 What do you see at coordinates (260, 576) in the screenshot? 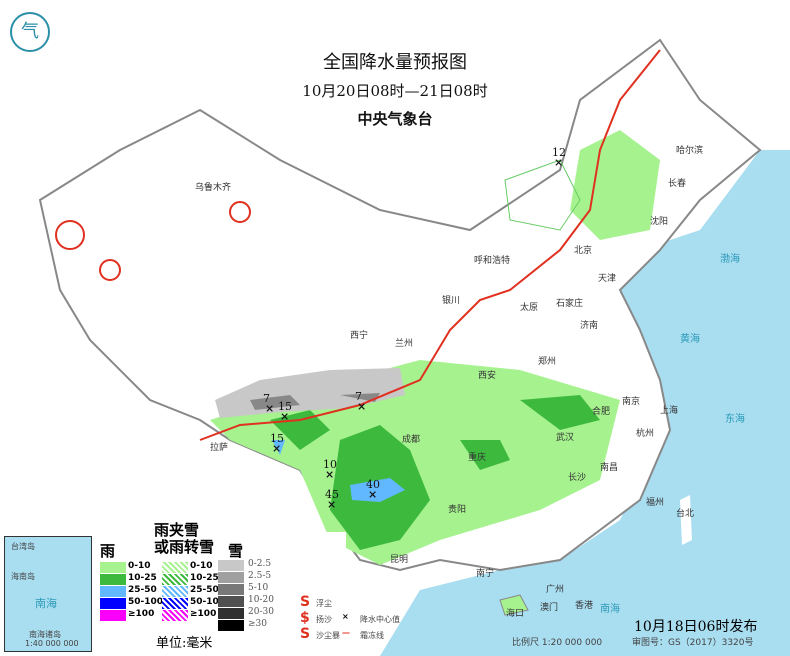
I see `snow-range-label: 2.5-5` at bounding box center [260, 576].